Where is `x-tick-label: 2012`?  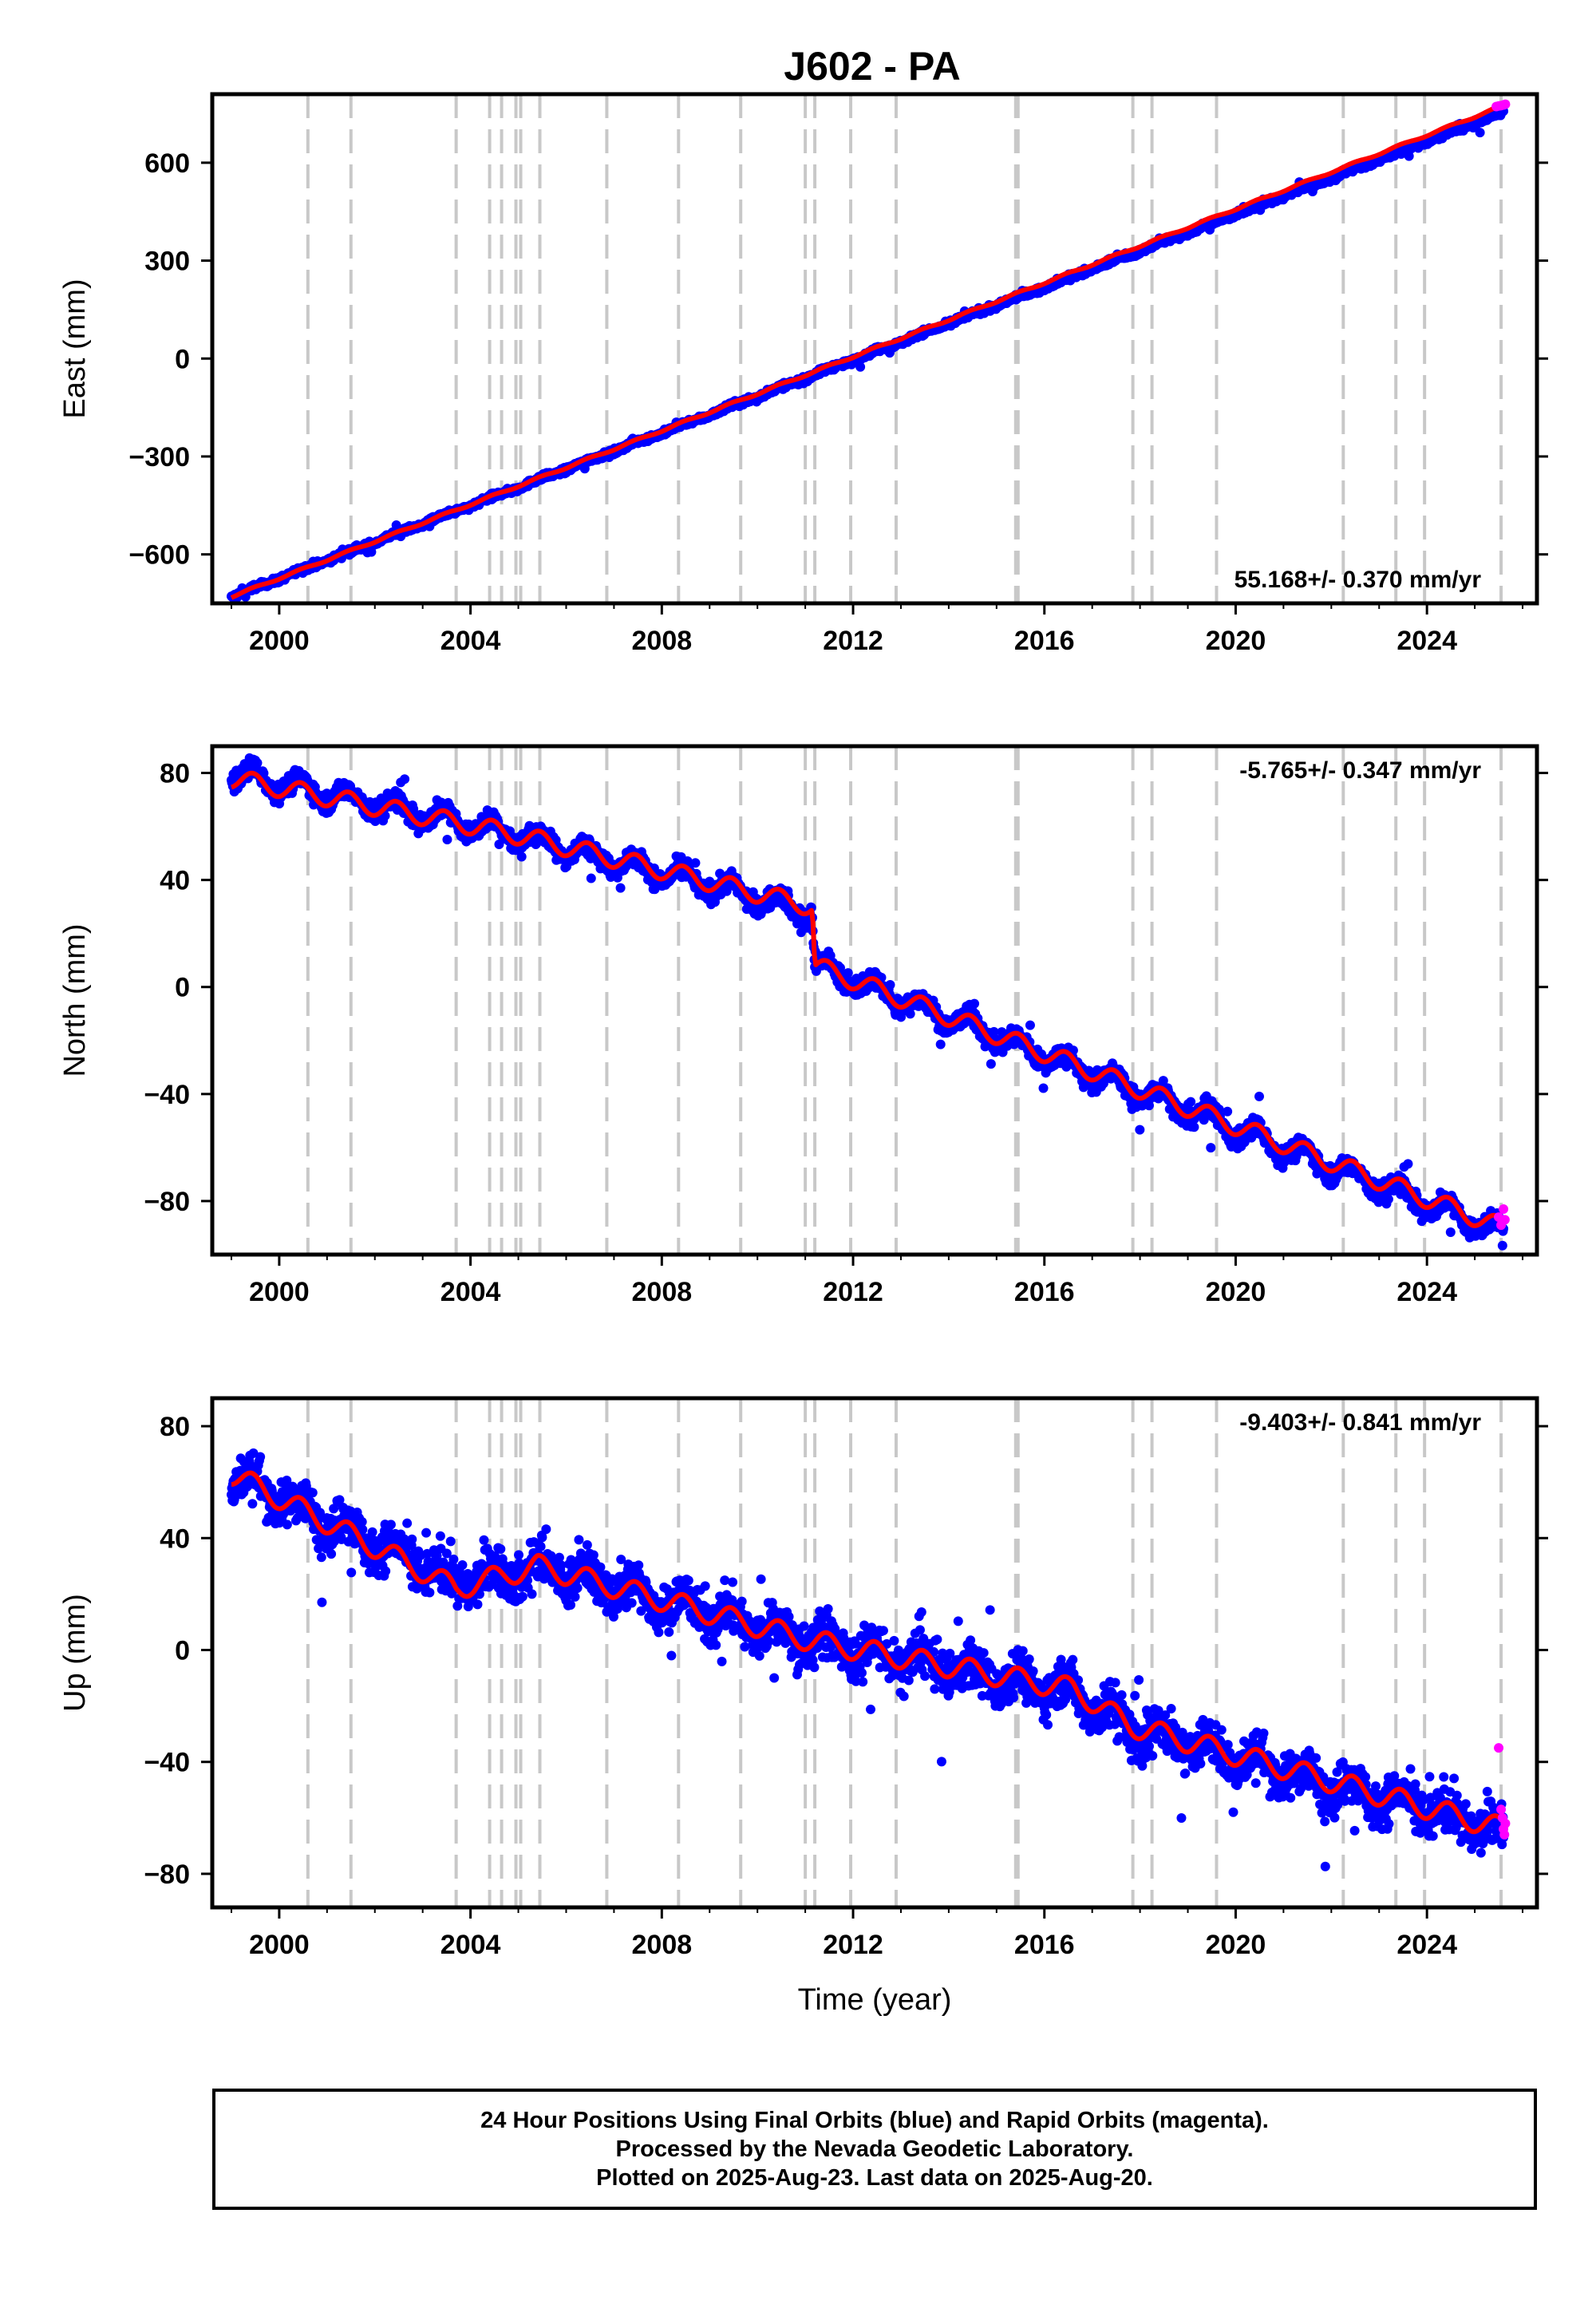 x-tick-label: 2012 is located at coordinates (853, 641).